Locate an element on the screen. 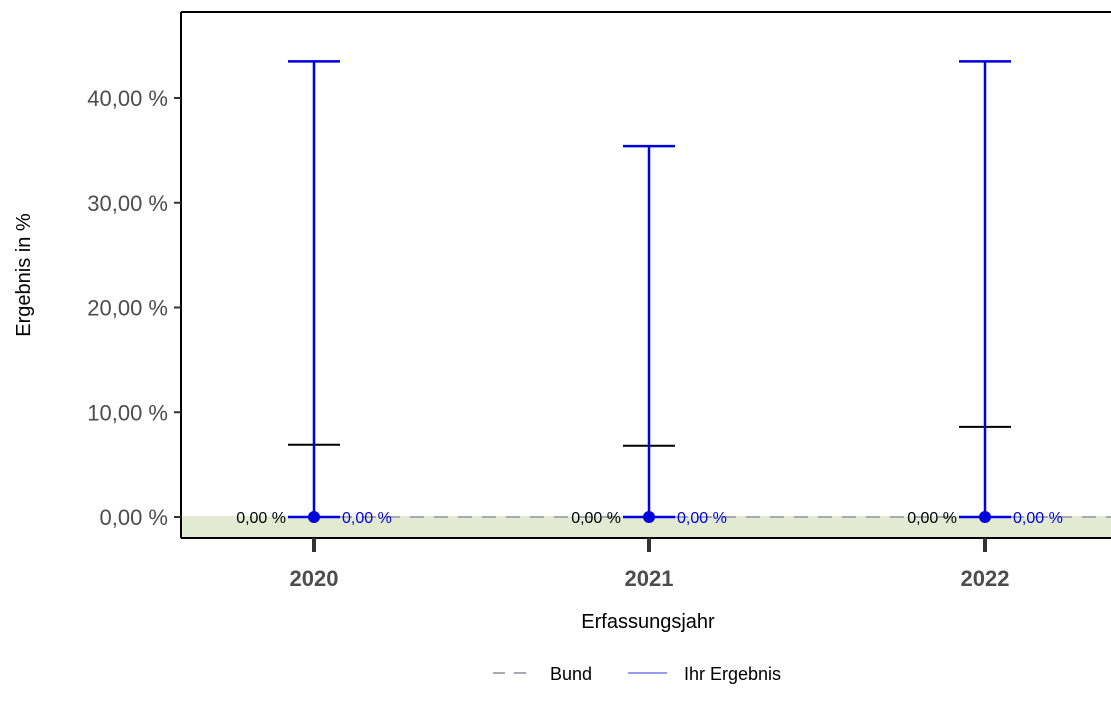  x-ticks: 2020 2021 2022 is located at coordinates (650, 564).